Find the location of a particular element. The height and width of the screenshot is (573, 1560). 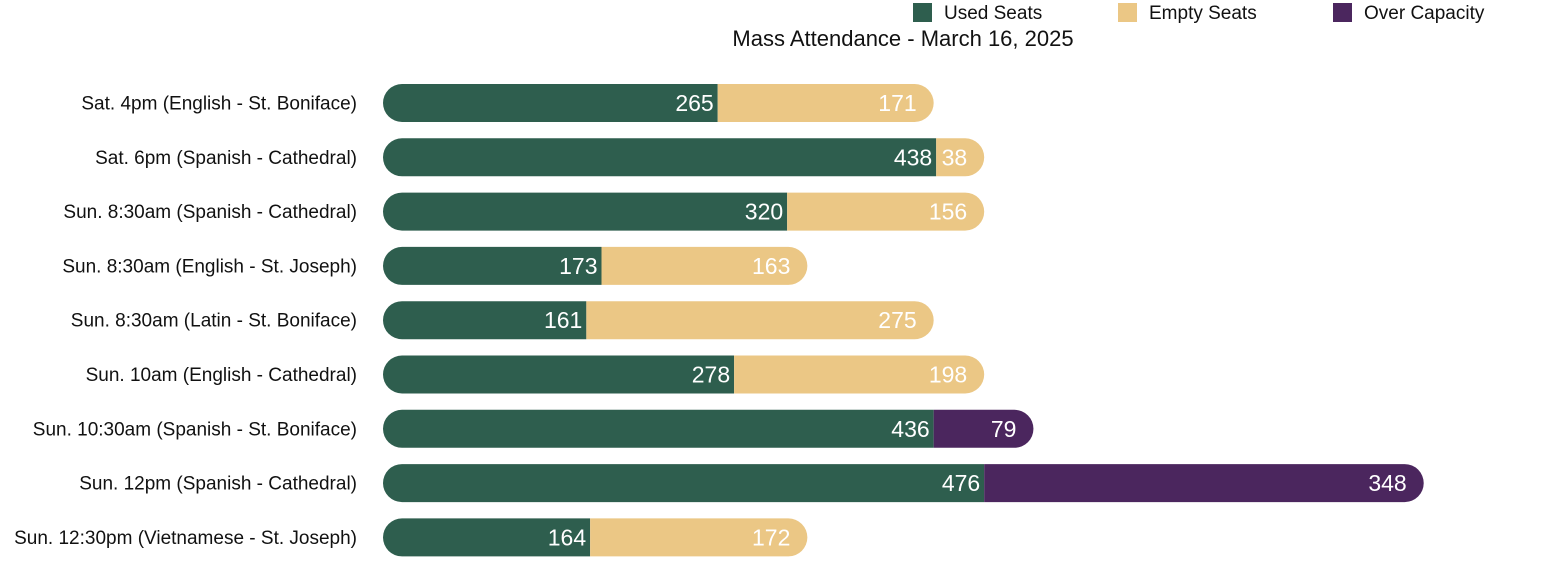

bar-row-9: 164 172 is located at coordinates (595, 537).